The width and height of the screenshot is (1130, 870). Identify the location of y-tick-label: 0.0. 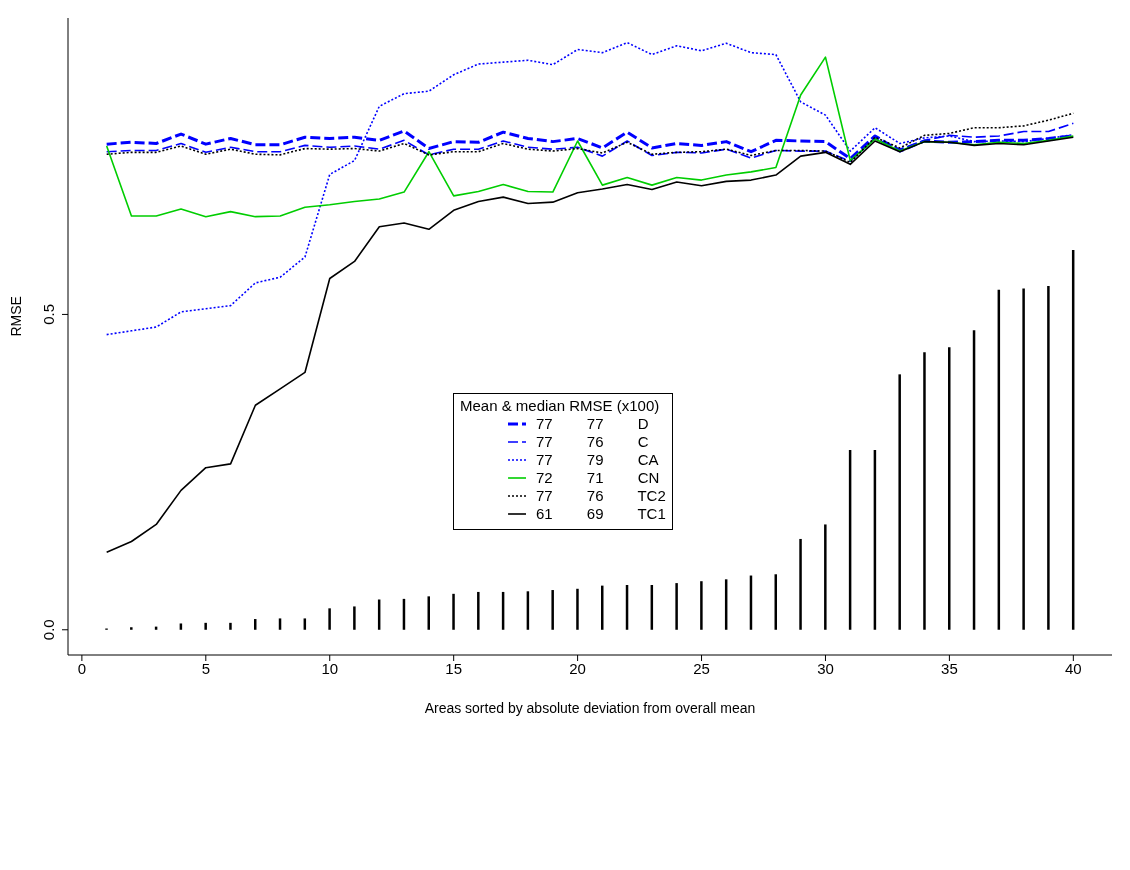
(48, 630).